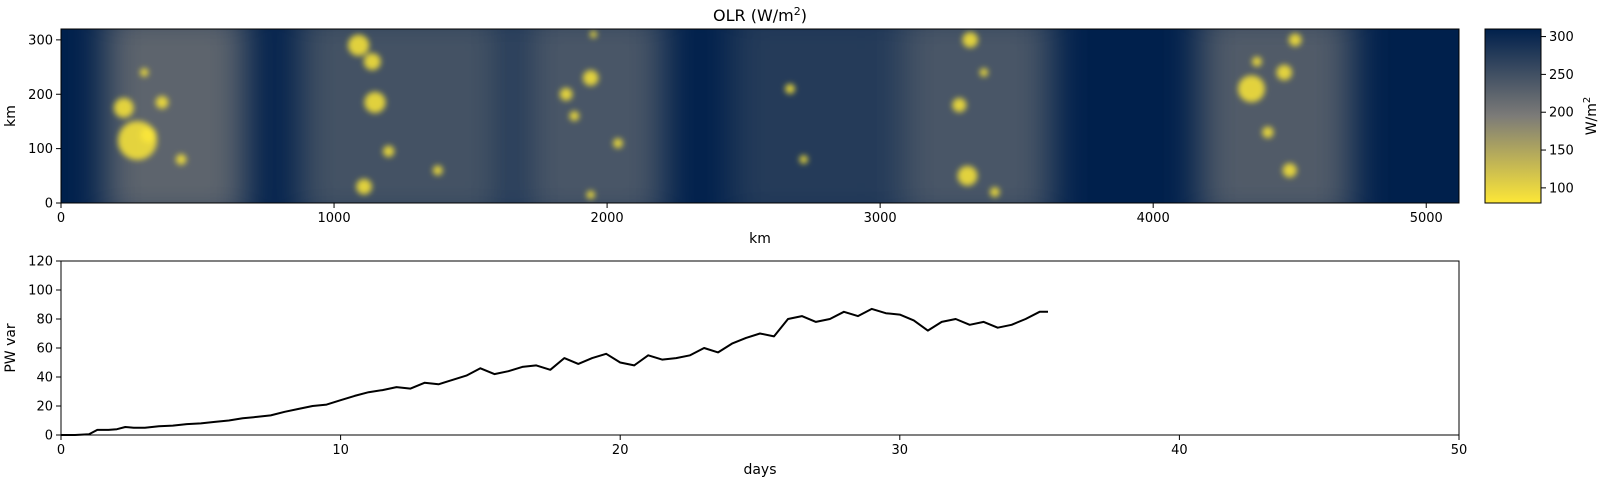 The image size is (1600, 480). What do you see at coordinates (759, 470) in the screenshot?
I see `line-x-label: days` at bounding box center [759, 470].